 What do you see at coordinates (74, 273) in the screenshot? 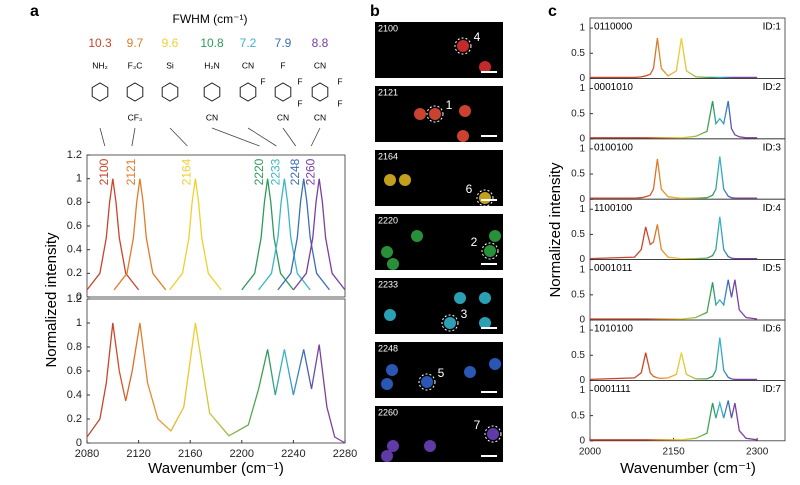
I see `y-tick-label: 0.2` at bounding box center [74, 273].